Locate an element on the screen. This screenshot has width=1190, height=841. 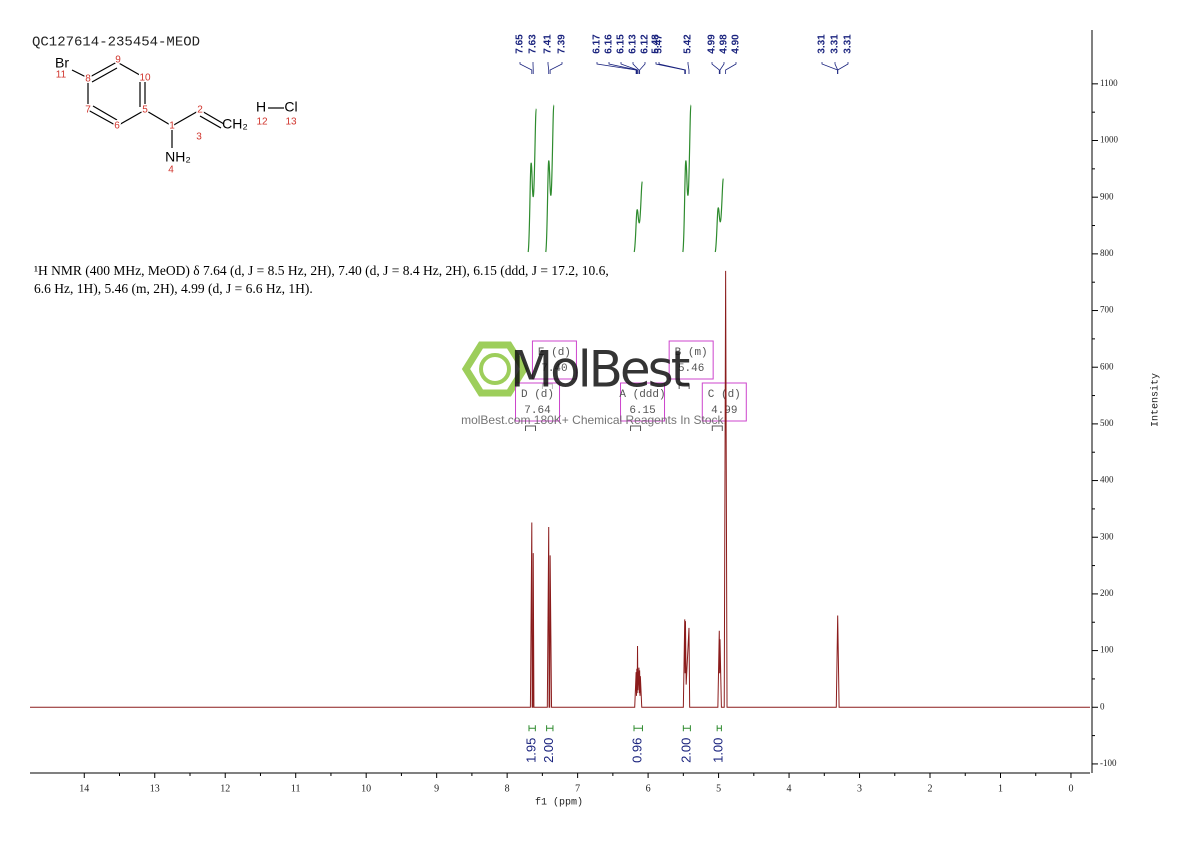
integral-label: 1.95 is located at coordinates (531, 750).